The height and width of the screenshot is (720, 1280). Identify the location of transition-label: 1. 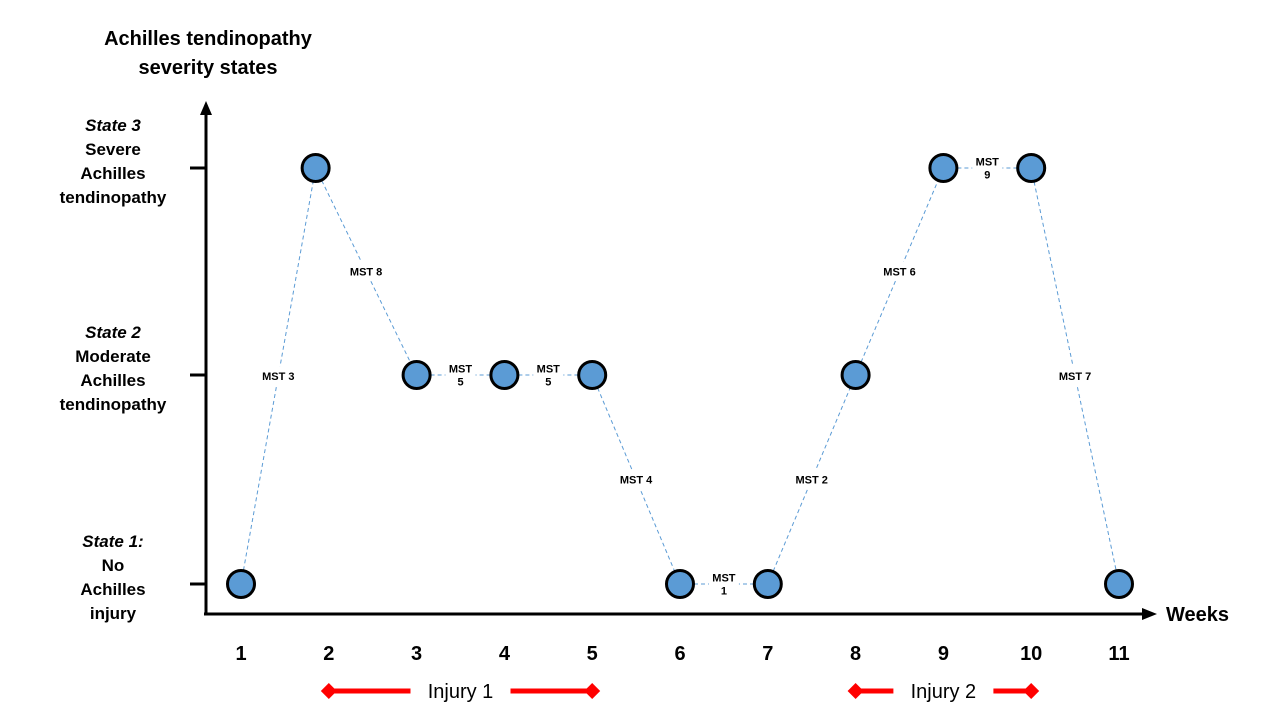
(724, 592).